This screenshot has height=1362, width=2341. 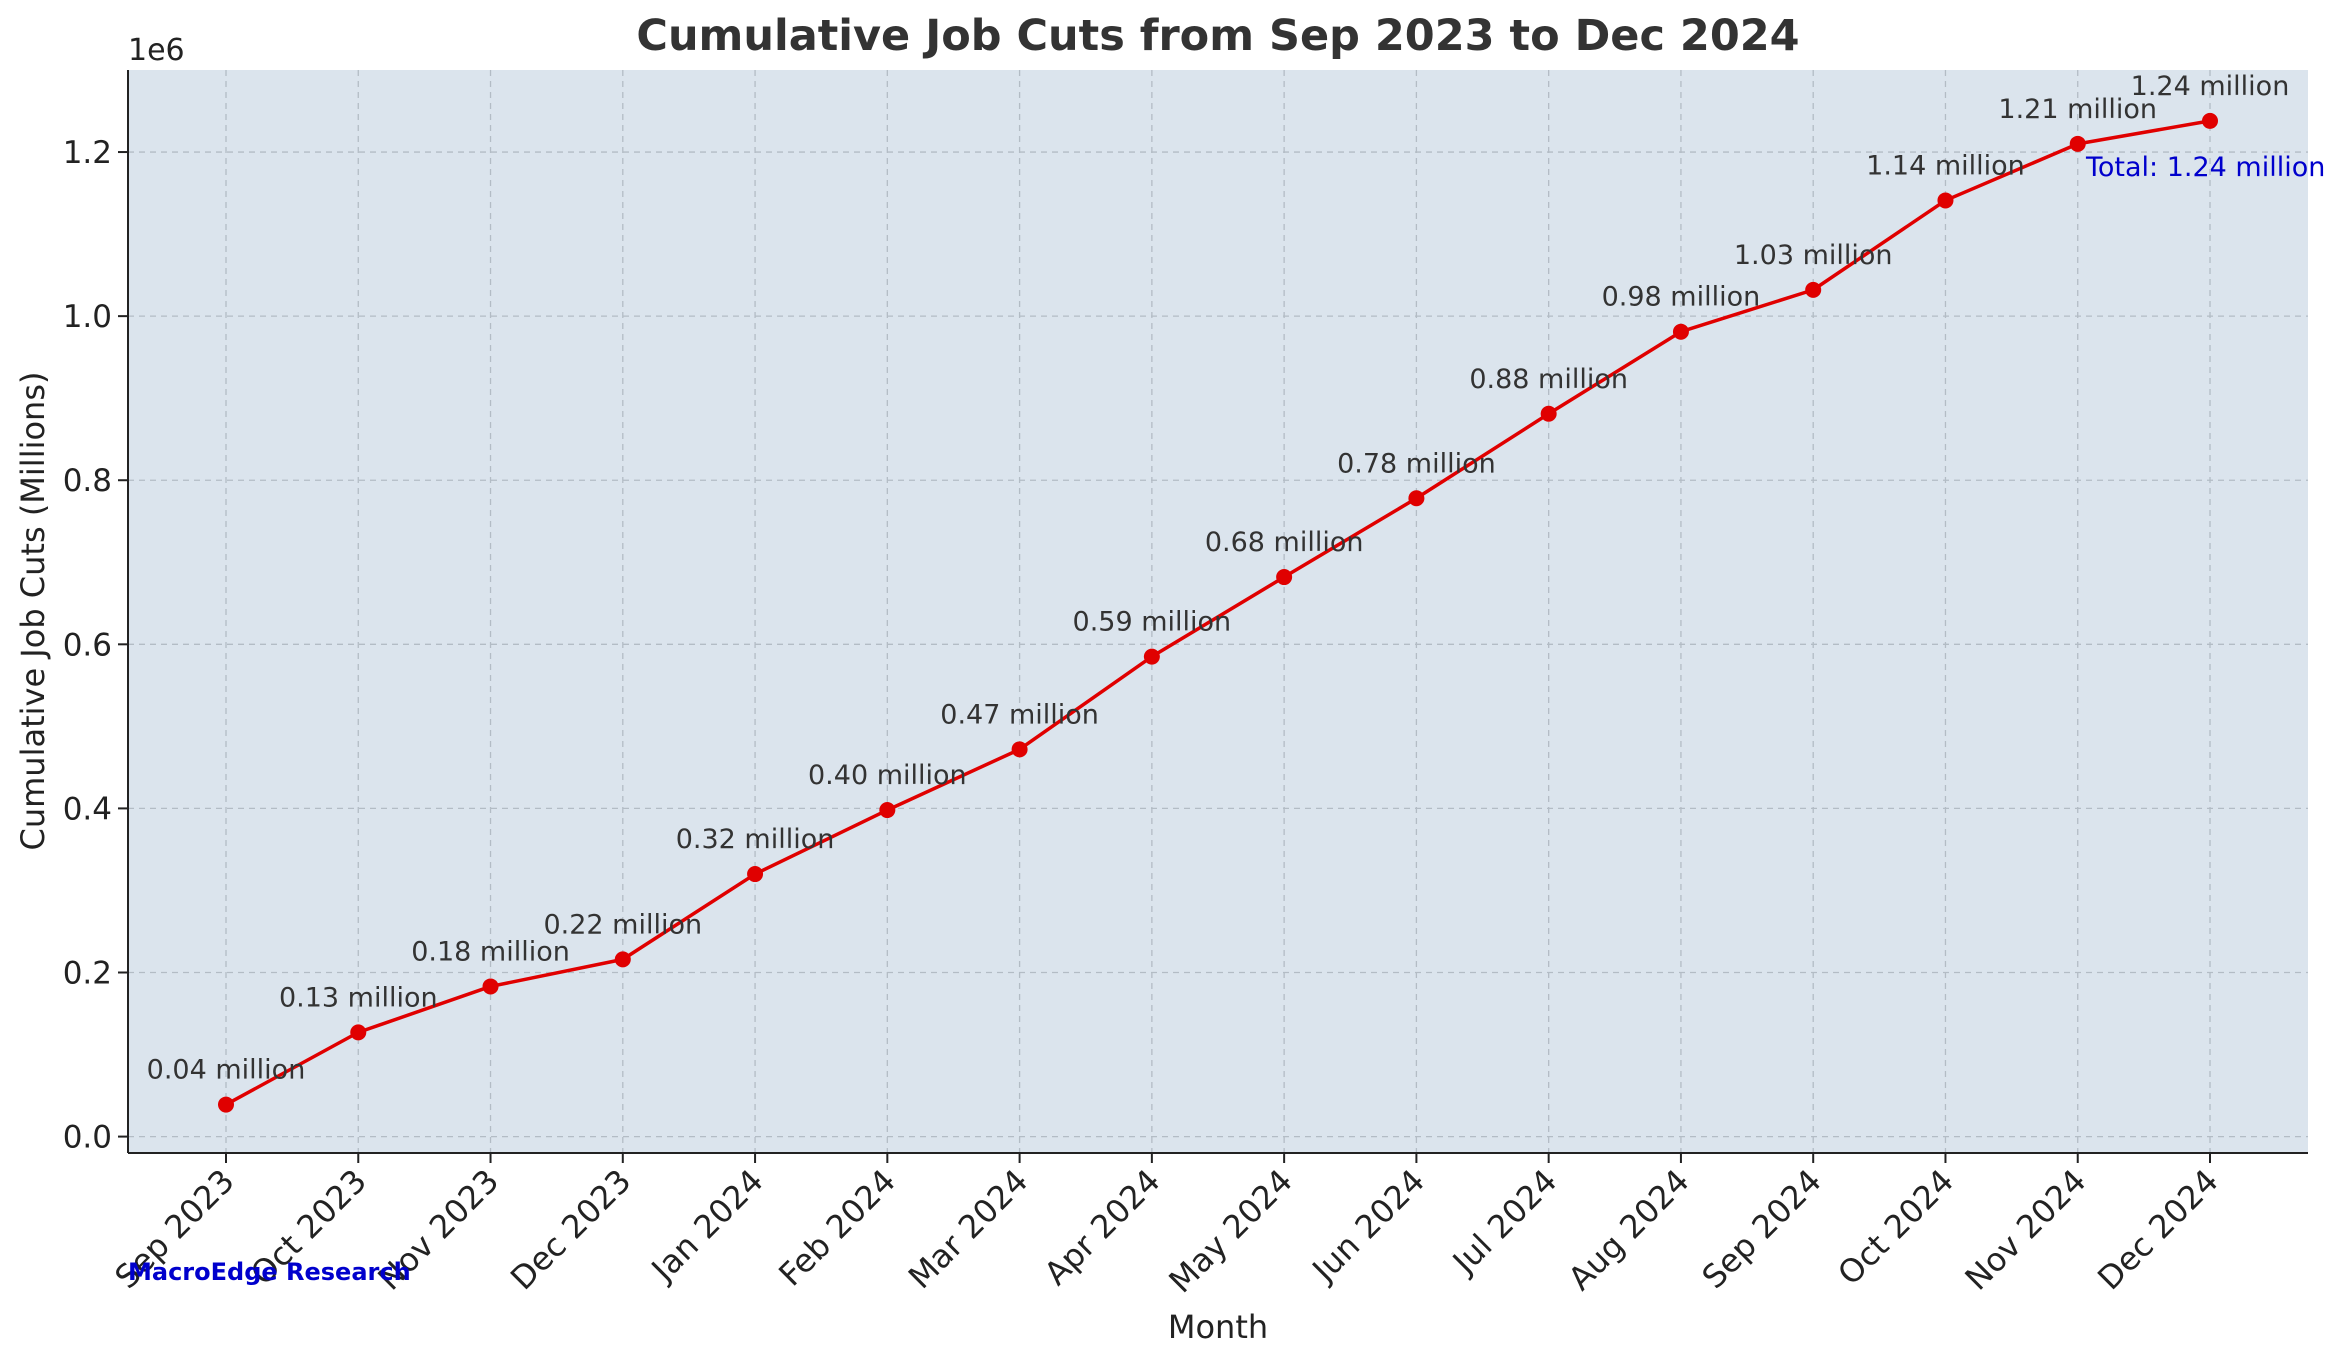 What do you see at coordinates (1945, 165) in the screenshot?
I see `data-label: 1.14 million` at bounding box center [1945, 165].